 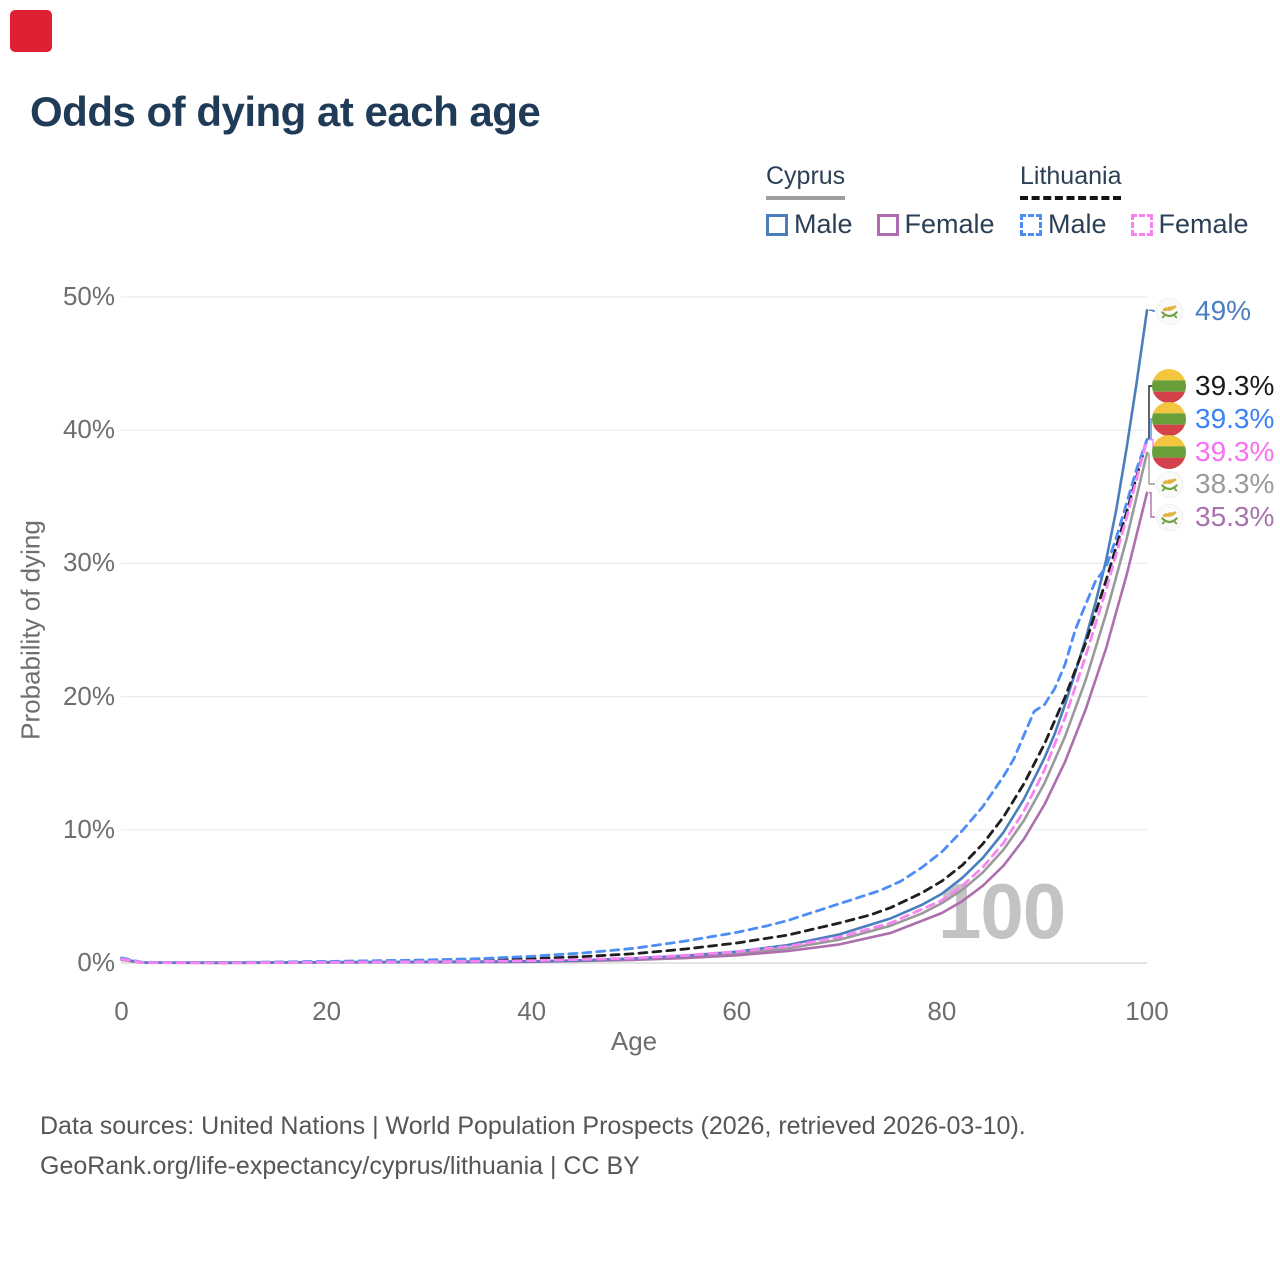 I want to click on end-label-lithuania: 39.3%, so click(x=1213, y=386).